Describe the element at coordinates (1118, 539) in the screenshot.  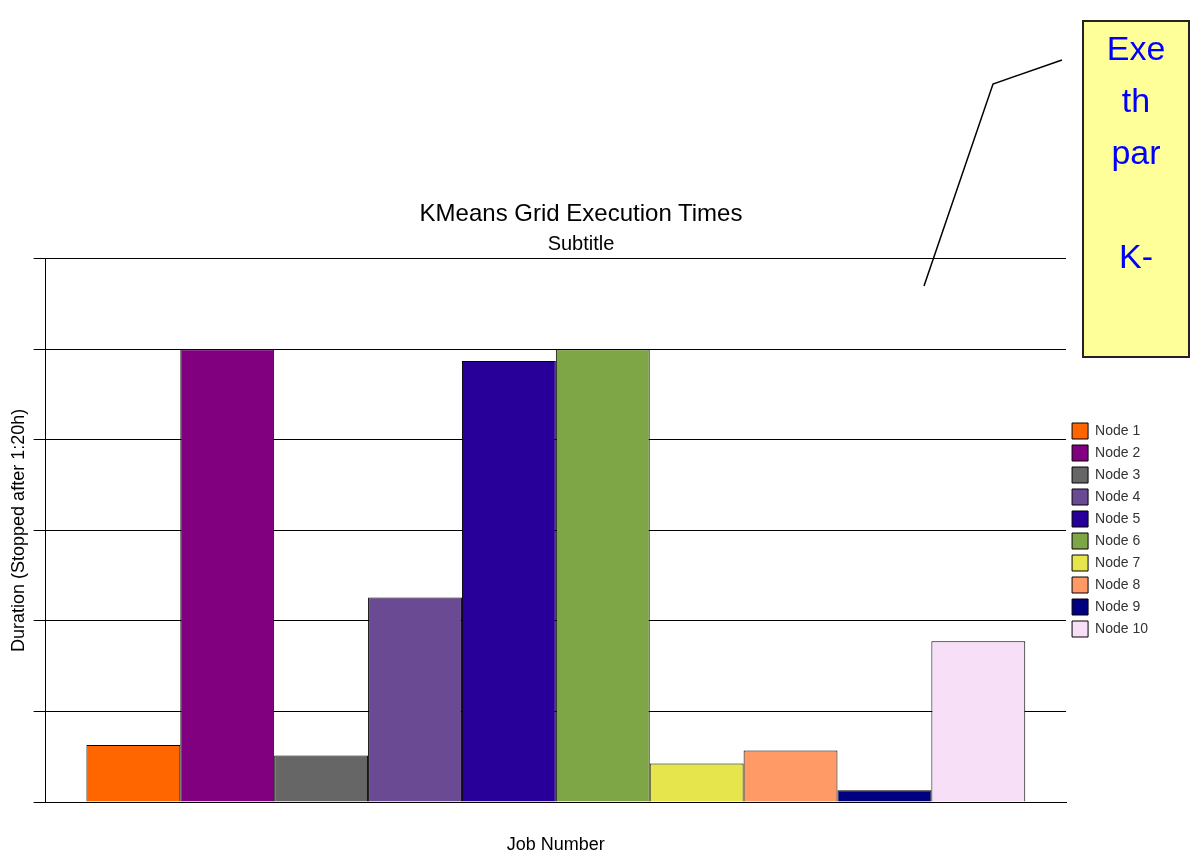
I see `legend-label: Node 6` at that location.